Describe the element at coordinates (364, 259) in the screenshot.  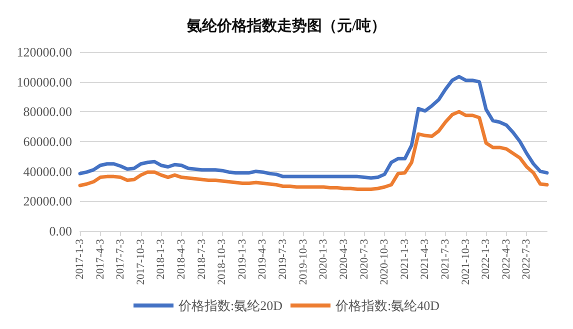
I see `x-tick-label: 2020-7-3` at that location.